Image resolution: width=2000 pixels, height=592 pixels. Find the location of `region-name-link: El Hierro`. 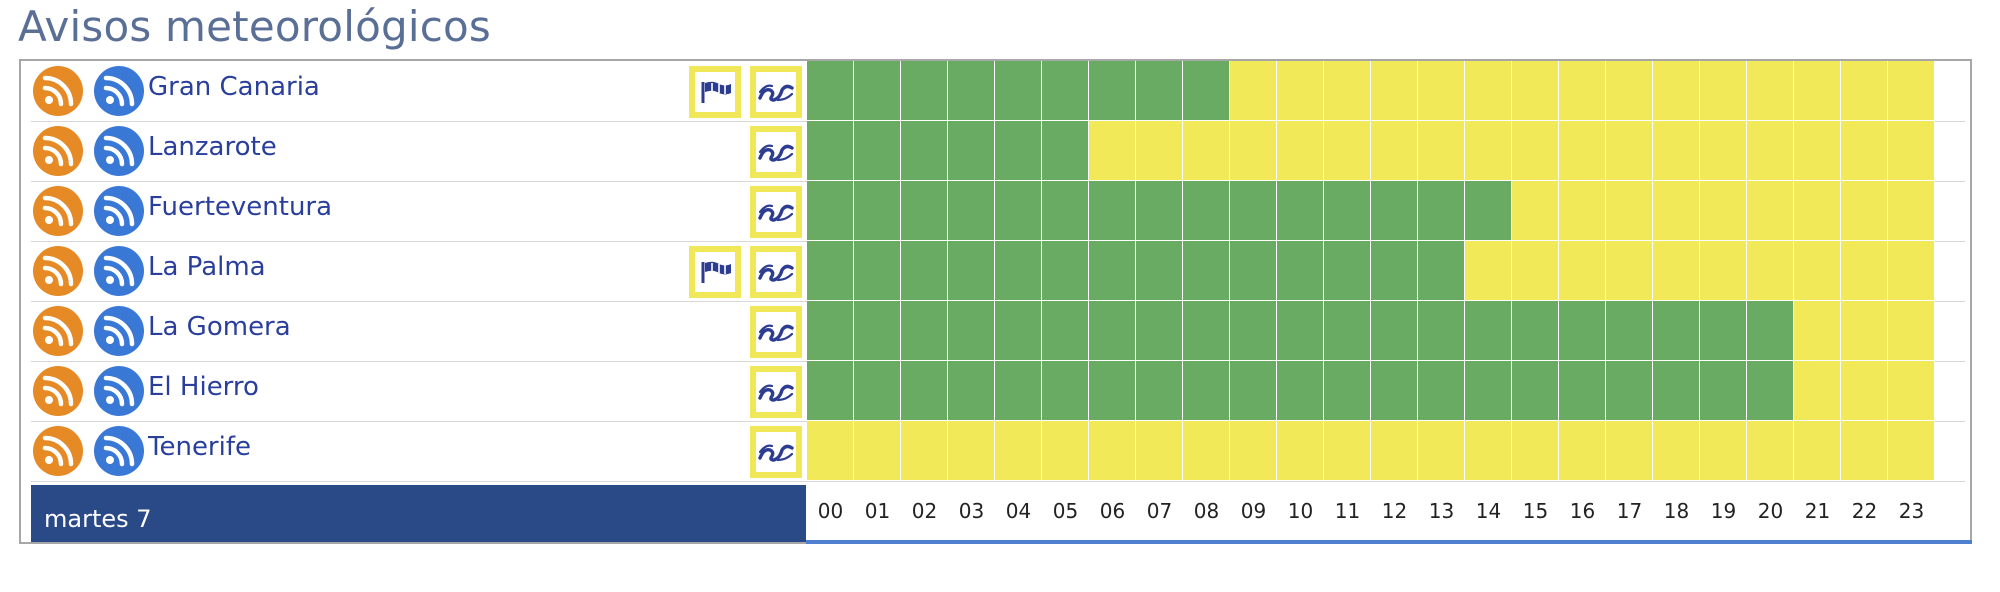

region-name-link: El Hierro is located at coordinates (203, 387).